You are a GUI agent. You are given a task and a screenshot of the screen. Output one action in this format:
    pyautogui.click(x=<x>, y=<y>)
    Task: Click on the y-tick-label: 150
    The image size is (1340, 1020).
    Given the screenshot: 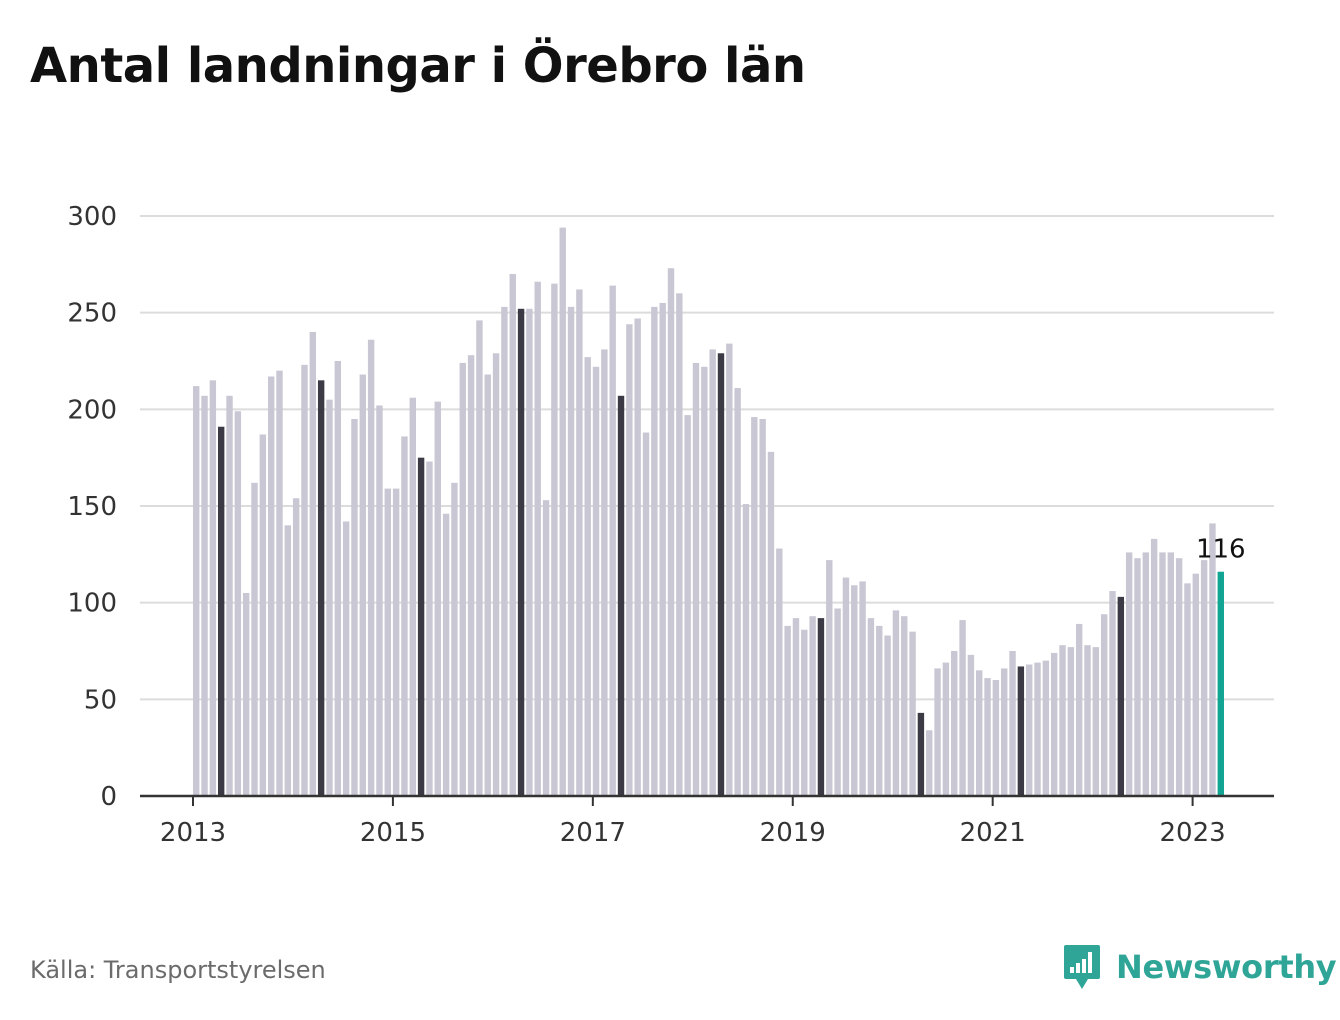 What is the action you would take?
    pyautogui.click(x=92, y=507)
    